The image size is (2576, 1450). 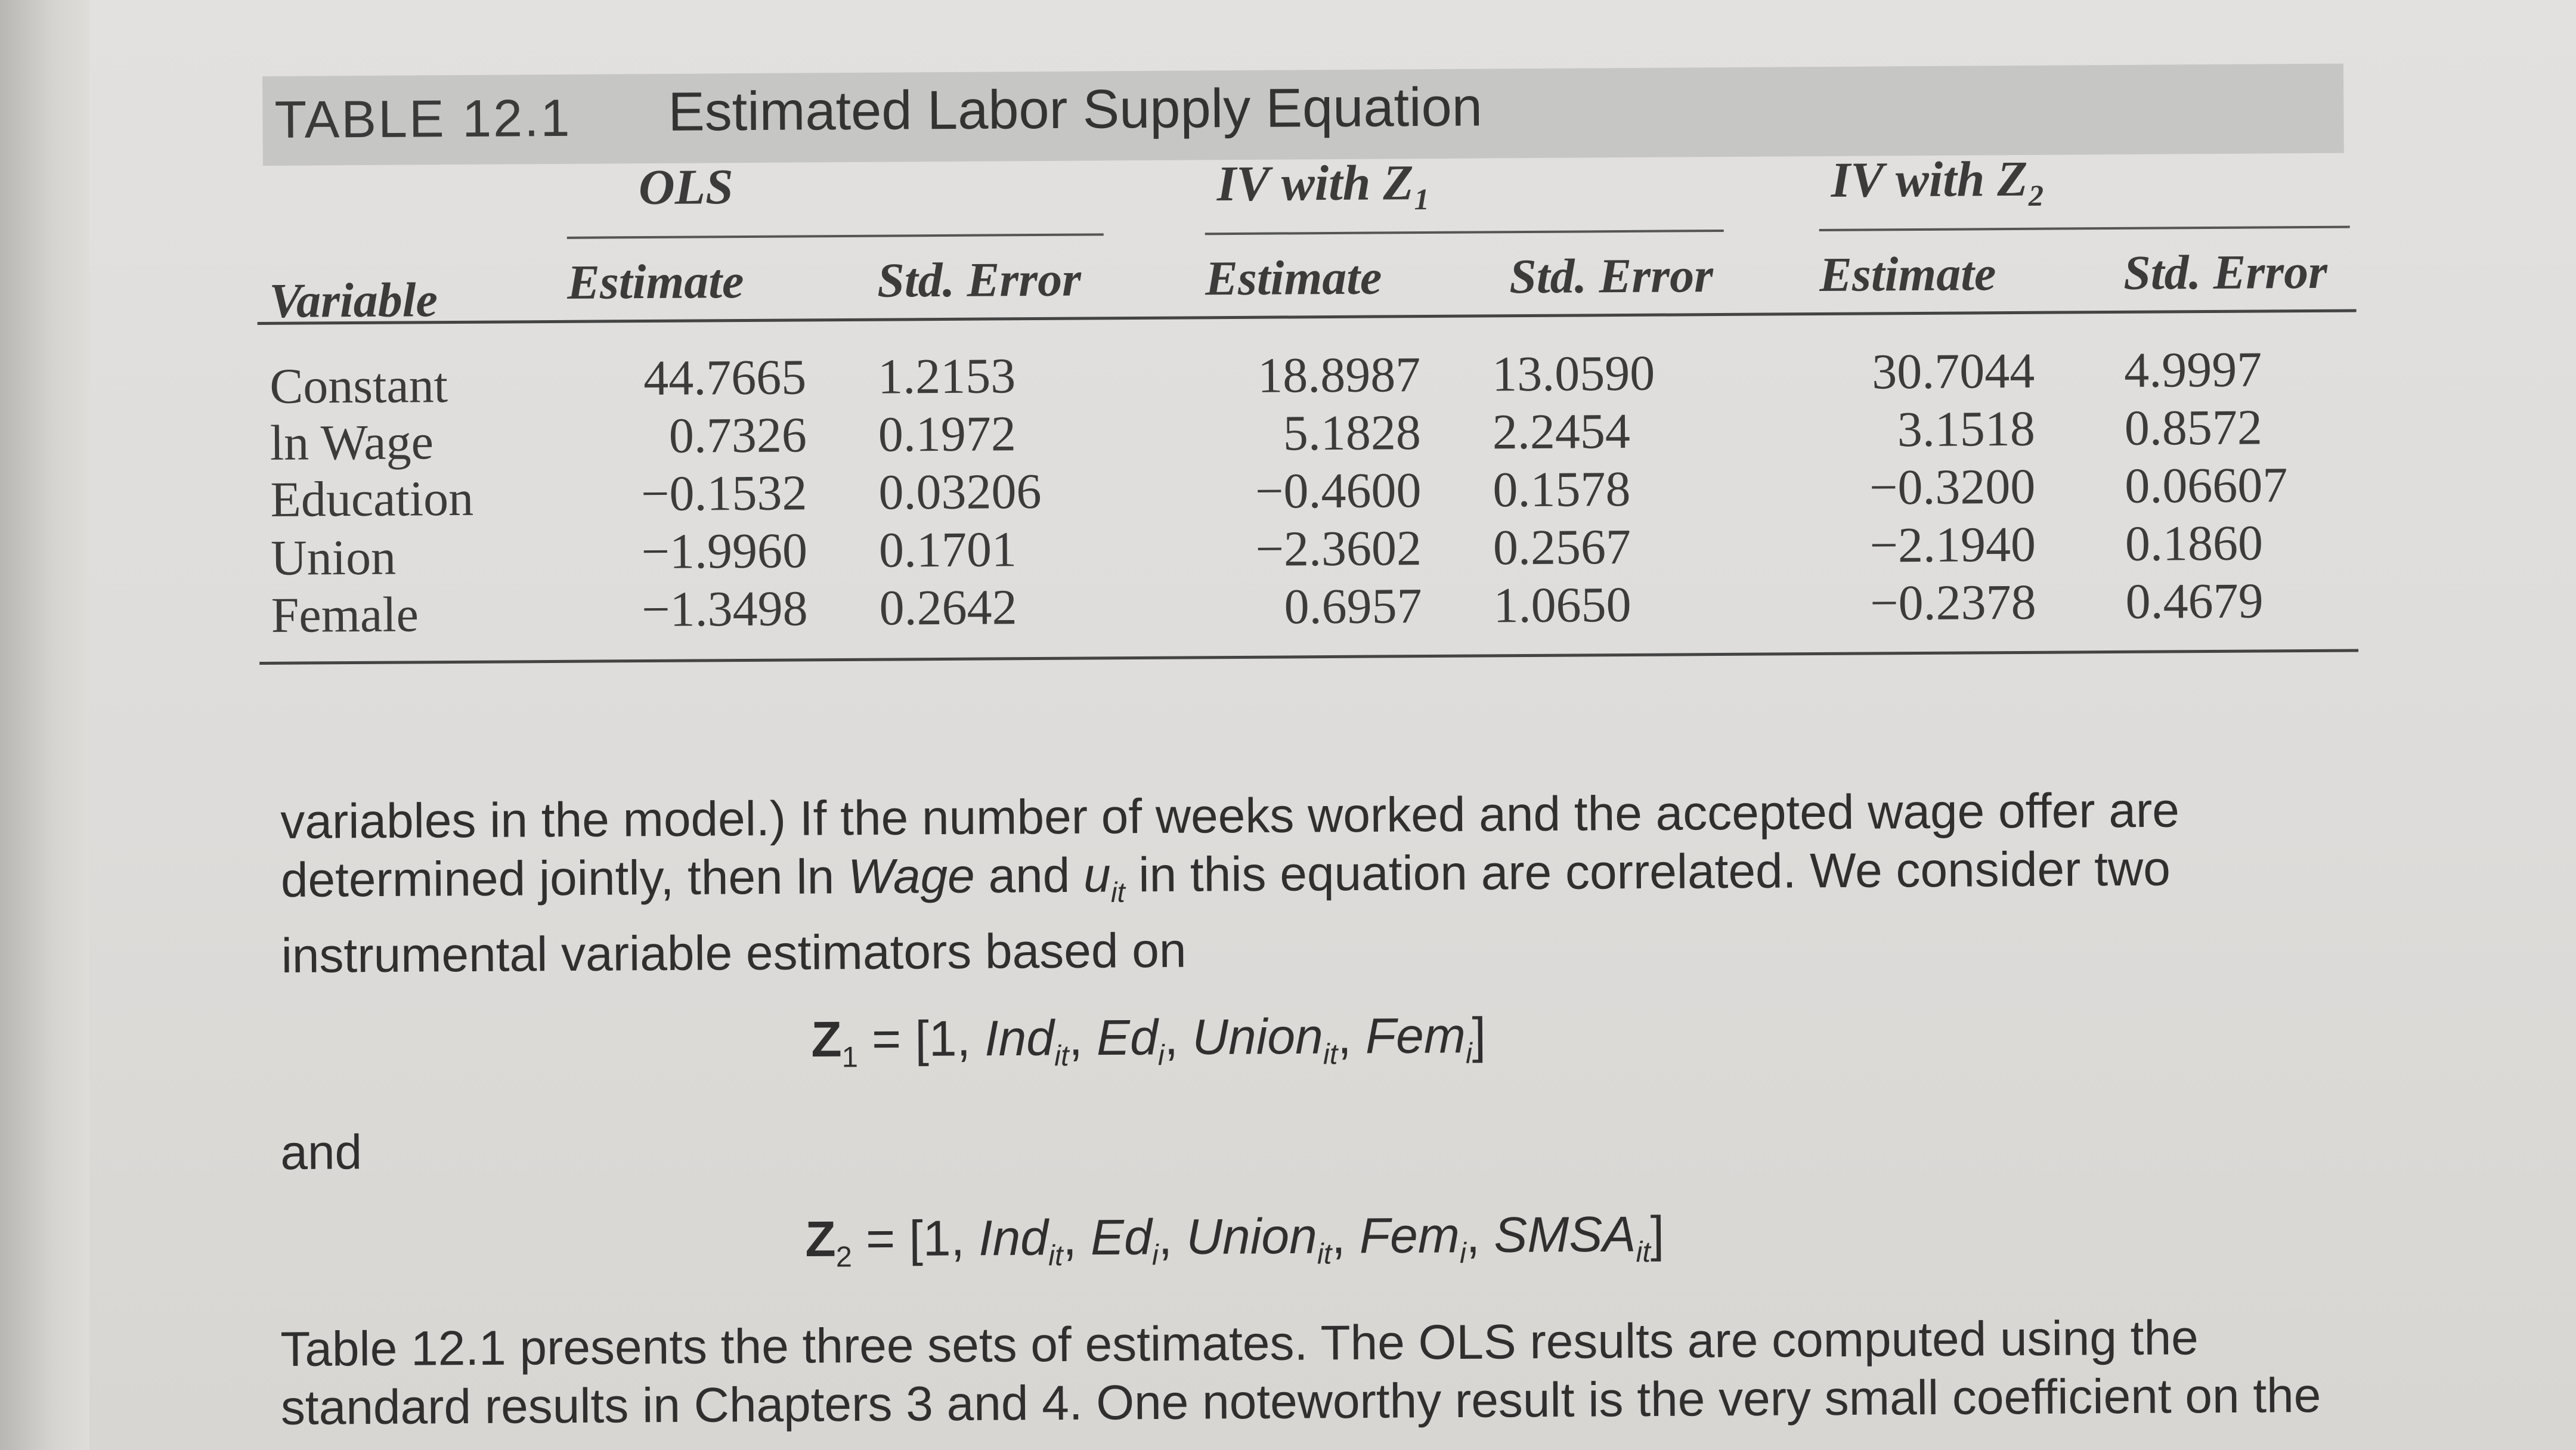 I want to click on z2-lhs-sub: 2, so click(x=844, y=1257).